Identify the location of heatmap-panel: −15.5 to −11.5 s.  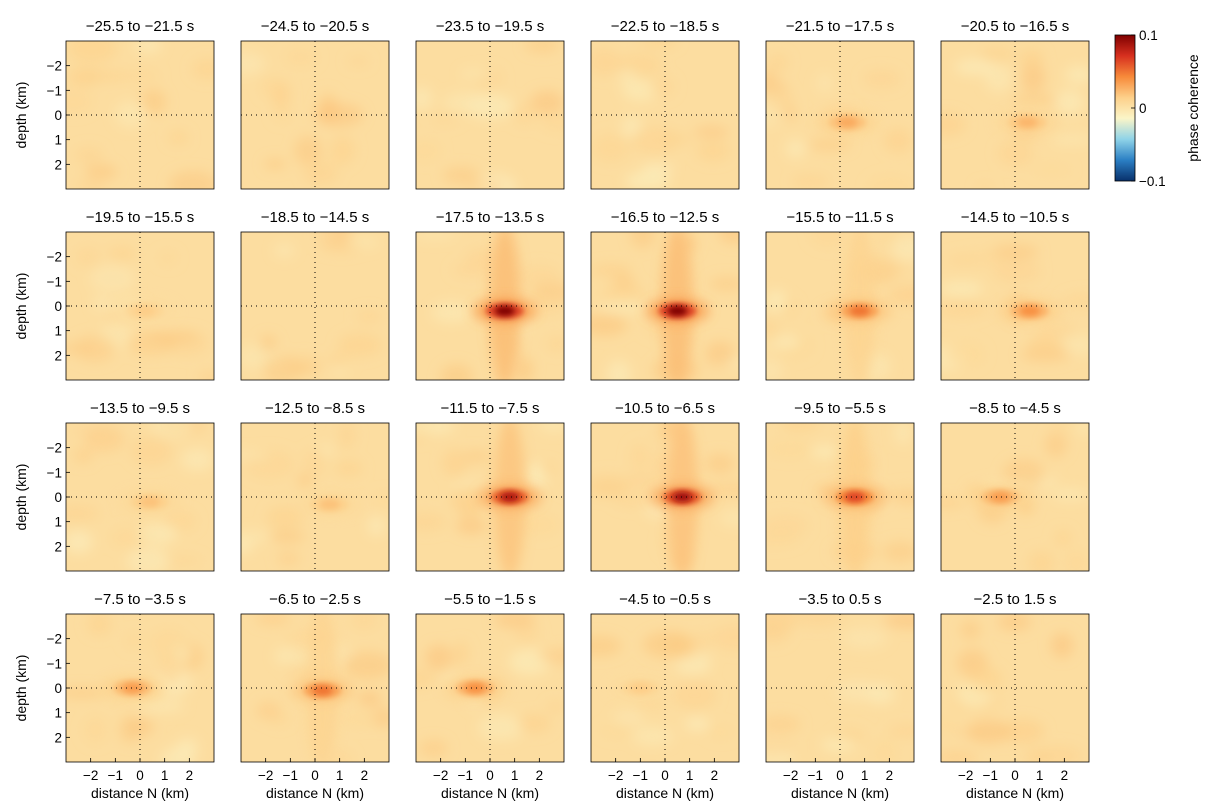
(840, 295).